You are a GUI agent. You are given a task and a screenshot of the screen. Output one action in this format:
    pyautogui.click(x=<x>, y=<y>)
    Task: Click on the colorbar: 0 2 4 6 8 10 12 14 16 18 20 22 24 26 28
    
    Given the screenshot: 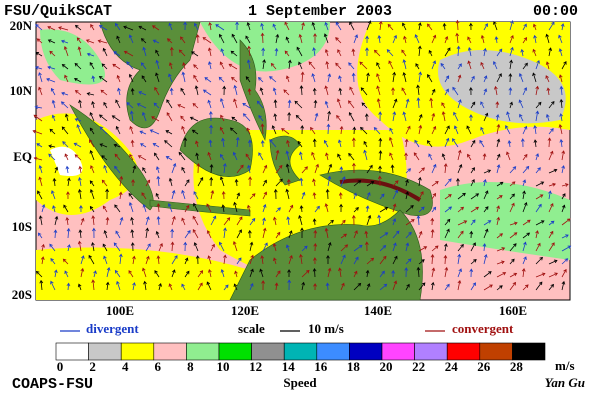 What is the action you would take?
    pyautogui.click(x=300, y=358)
    